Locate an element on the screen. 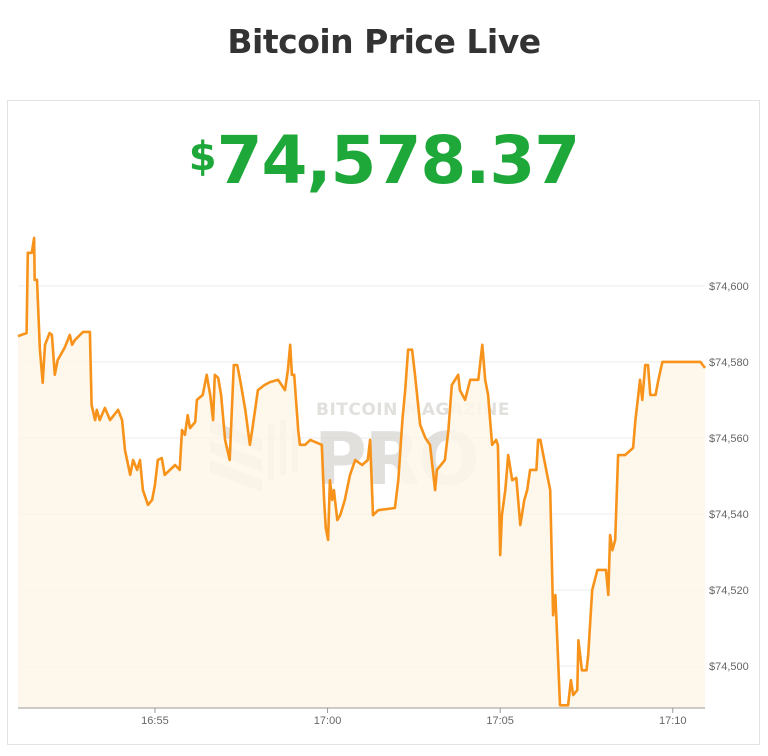 The height and width of the screenshot is (756, 768). y-tick-label: $74,560 is located at coordinates (729, 439).